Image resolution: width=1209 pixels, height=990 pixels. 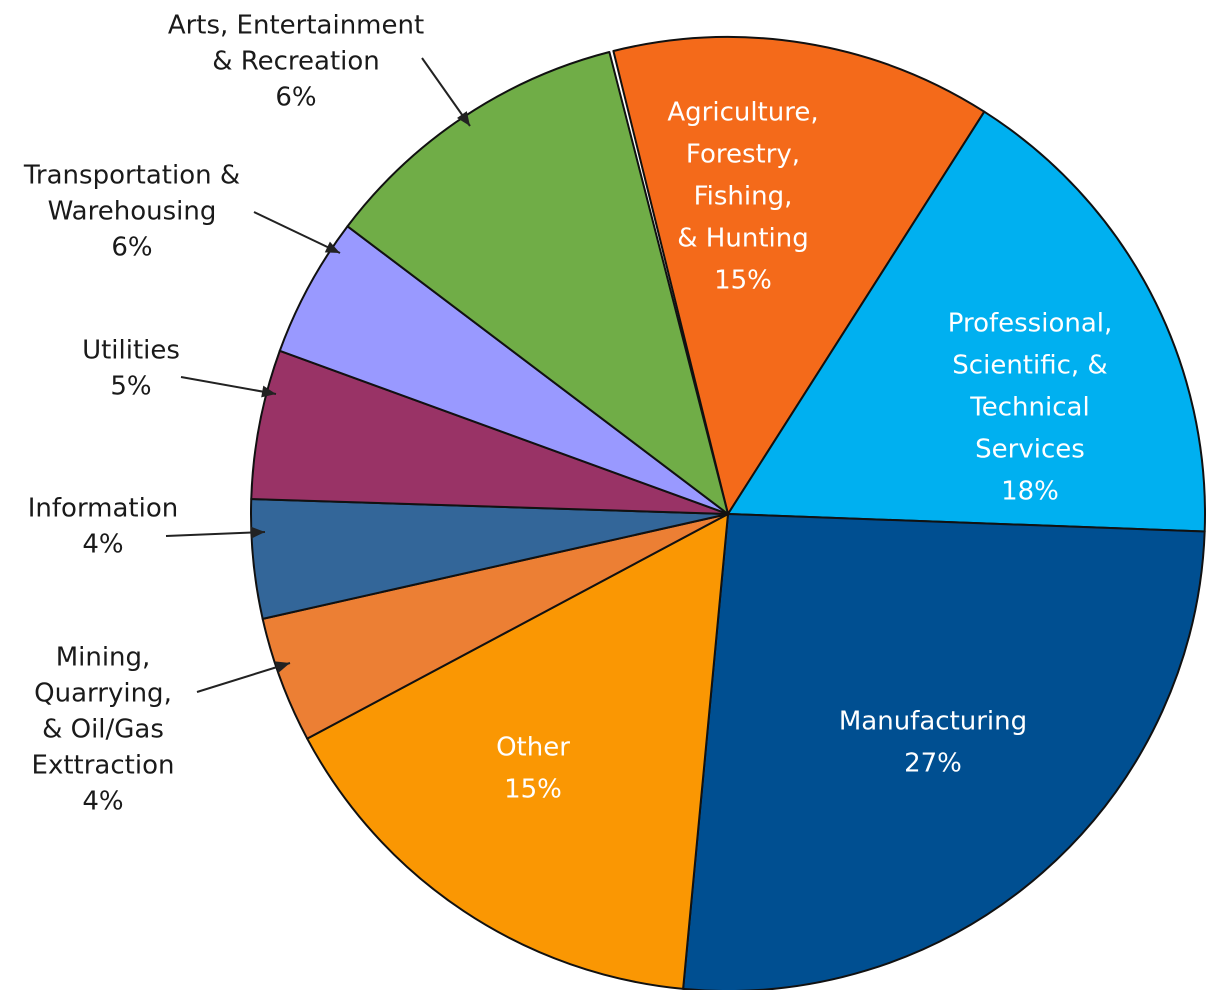 What do you see at coordinates (103, 658) in the screenshot?
I see `callout-category-label: Mining,` at bounding box center [103, 658].